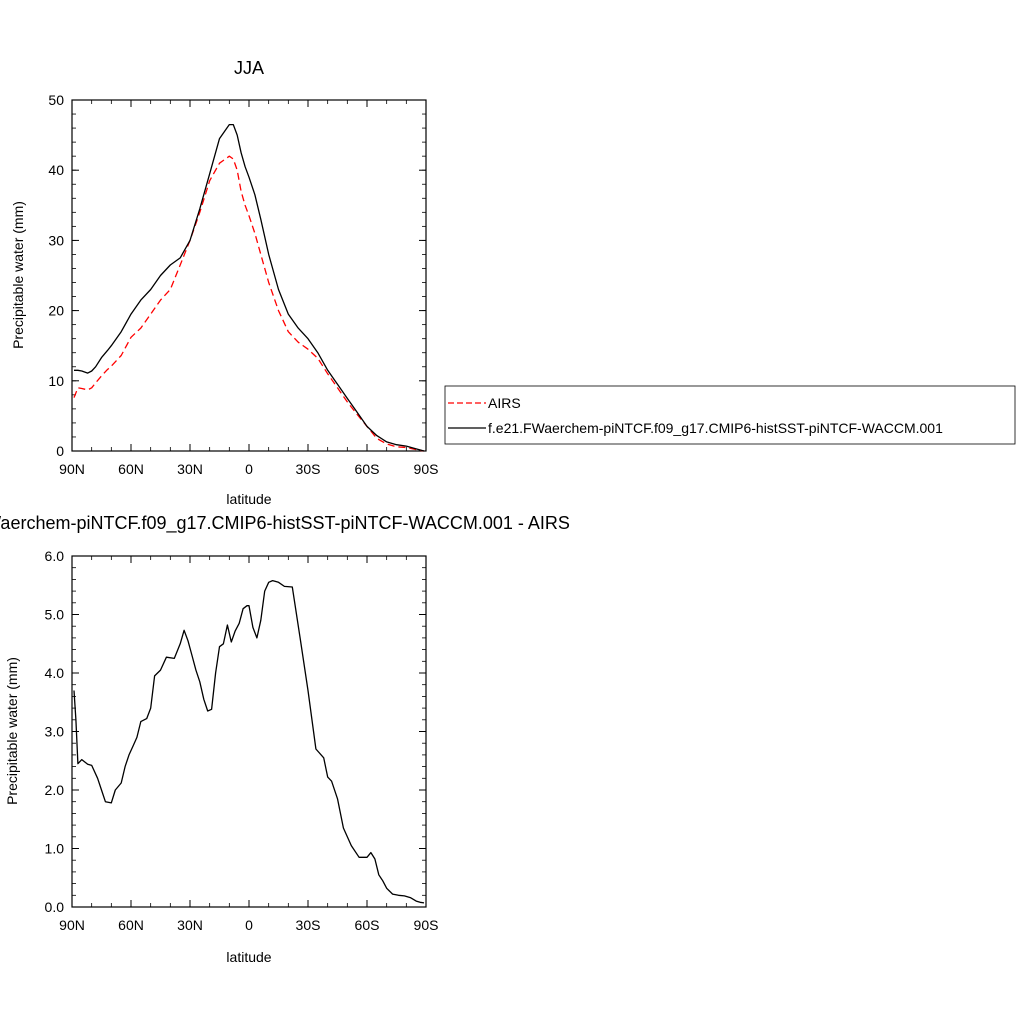  What do you see at coordinates (56, 381) in the screenshot?
I see `top-chart-ytick-label: 10` at bounding box center [56, 381].